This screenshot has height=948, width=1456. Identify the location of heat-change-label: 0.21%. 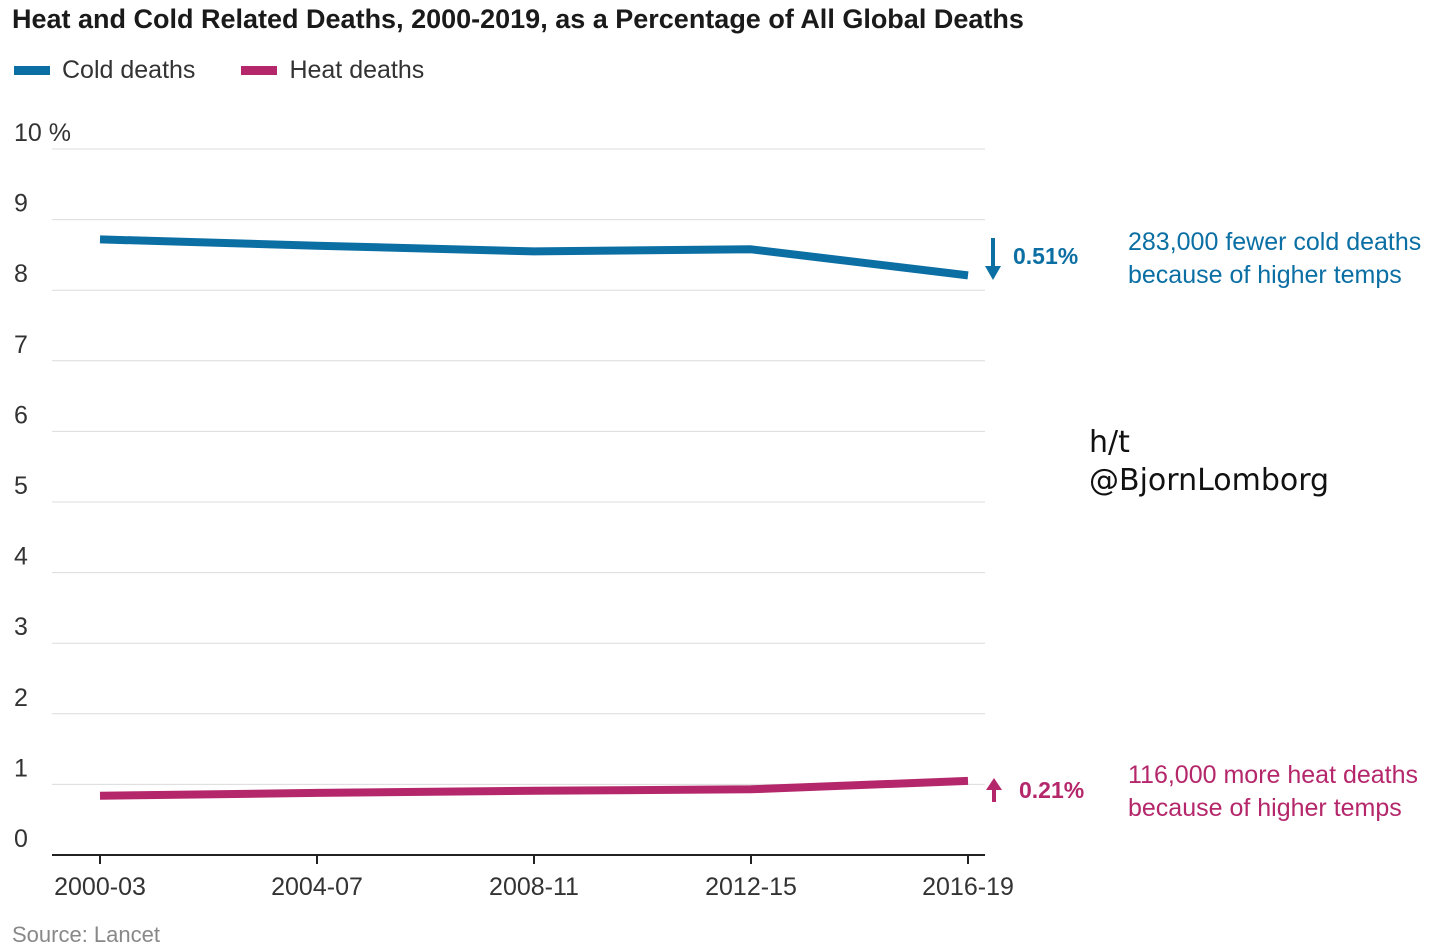
(1052, 790).